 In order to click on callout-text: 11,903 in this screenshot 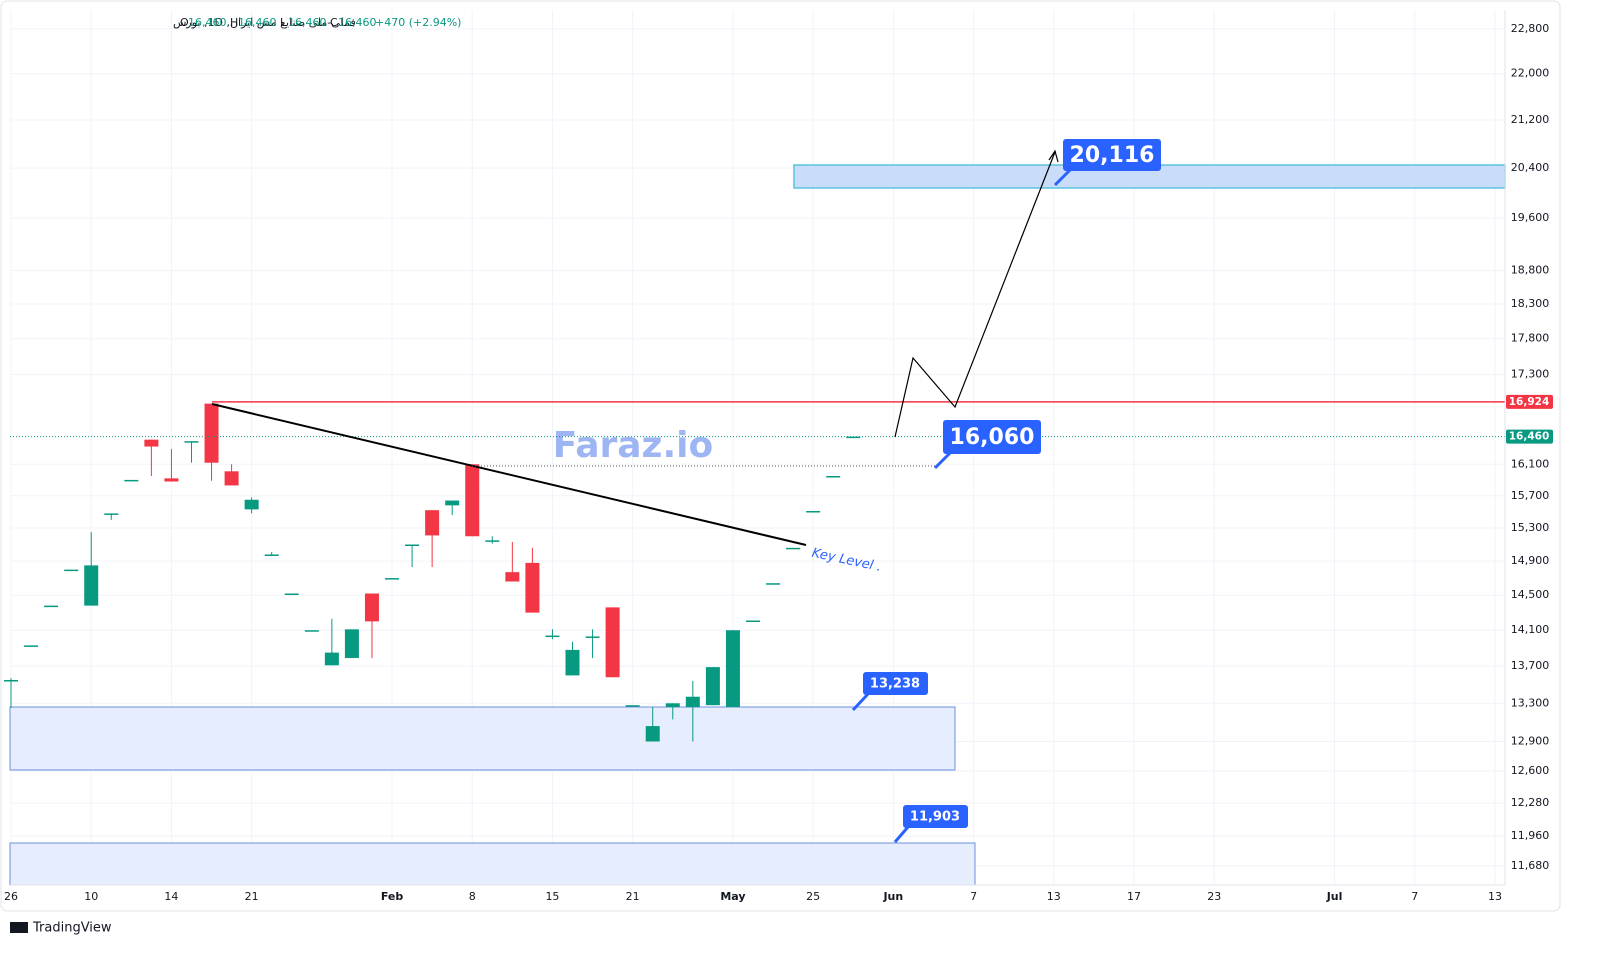, I will do `click(935, 817)`.